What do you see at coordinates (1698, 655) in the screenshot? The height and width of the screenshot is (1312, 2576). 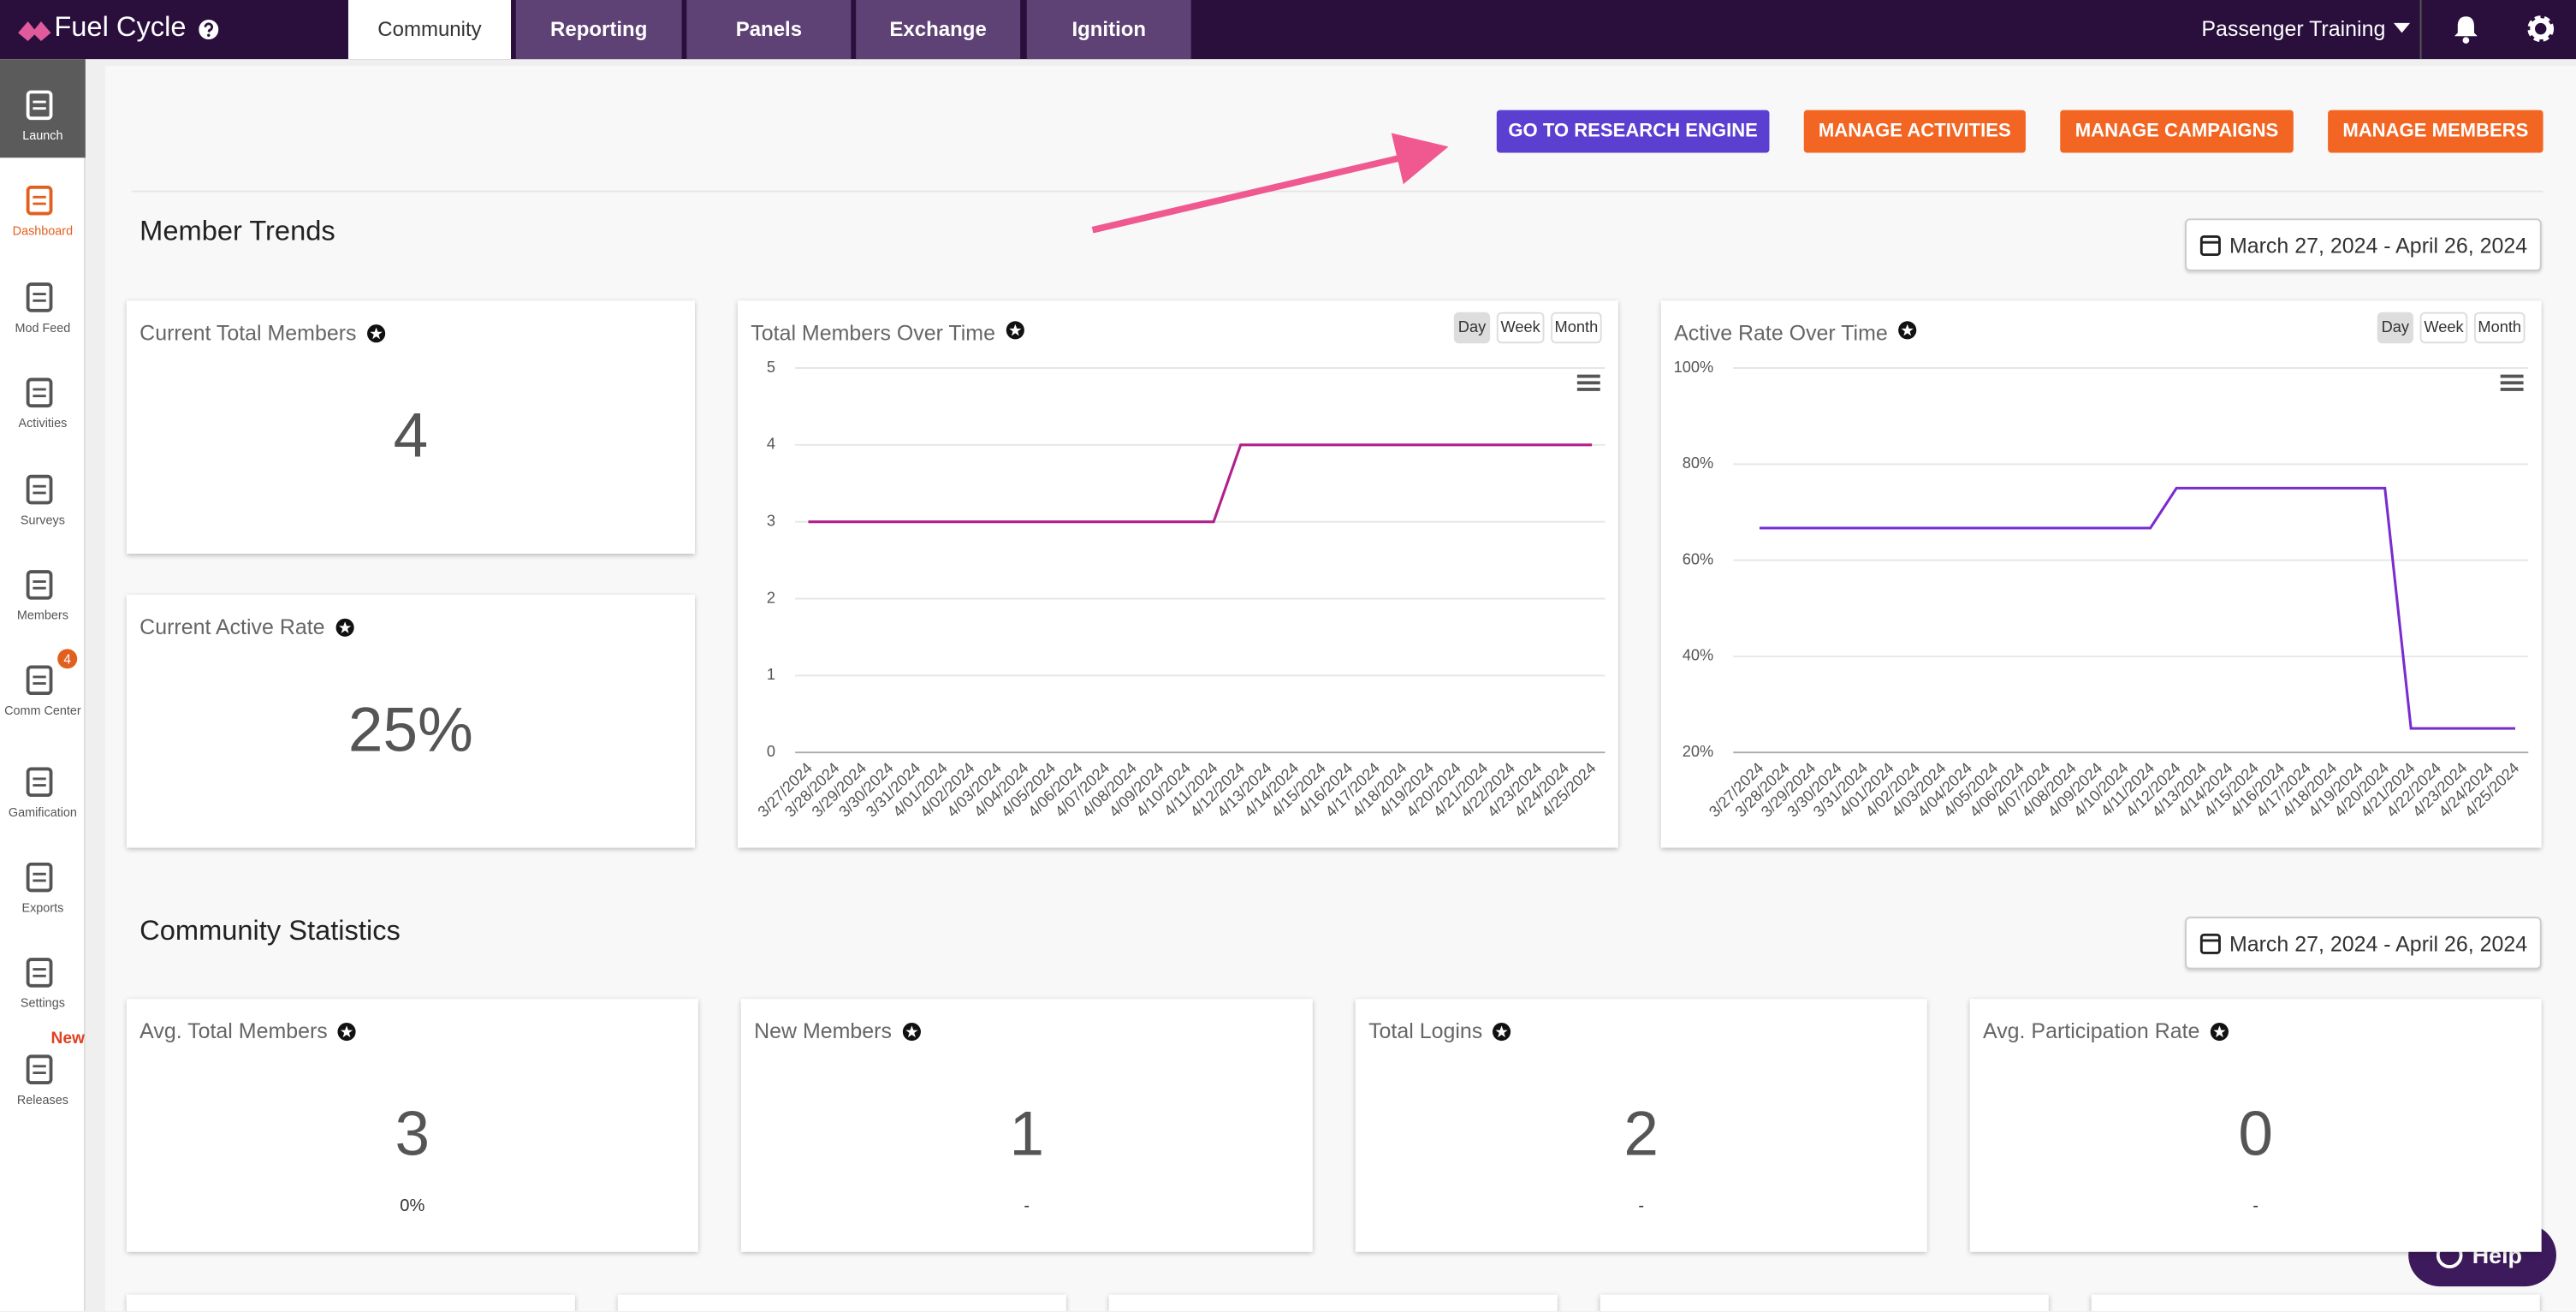 I see `y-tick-label: 40%` at bounding box center [1698, 655].